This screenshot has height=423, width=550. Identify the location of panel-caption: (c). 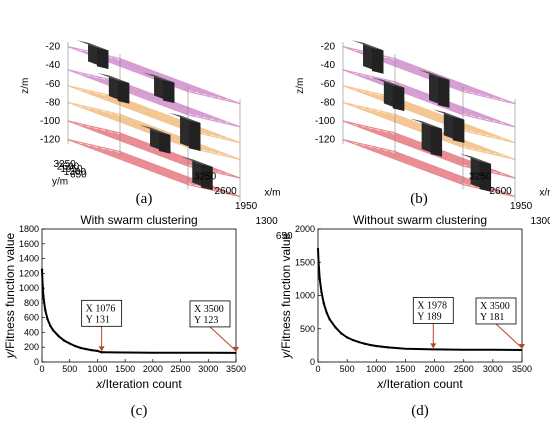
(139, 411).